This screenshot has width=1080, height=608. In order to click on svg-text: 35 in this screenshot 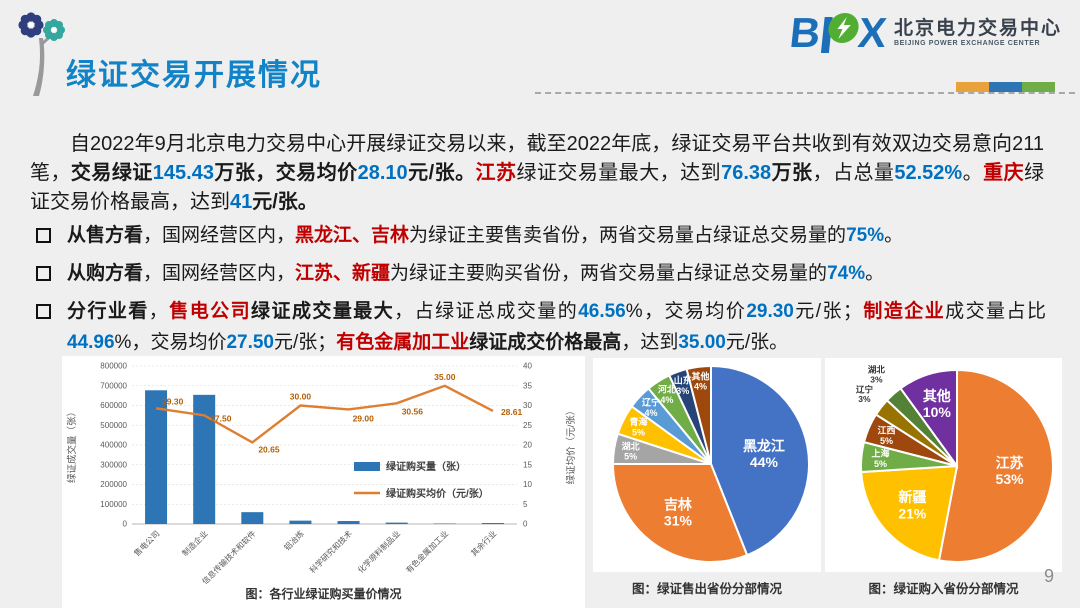, I will do `click(527, 385)`.